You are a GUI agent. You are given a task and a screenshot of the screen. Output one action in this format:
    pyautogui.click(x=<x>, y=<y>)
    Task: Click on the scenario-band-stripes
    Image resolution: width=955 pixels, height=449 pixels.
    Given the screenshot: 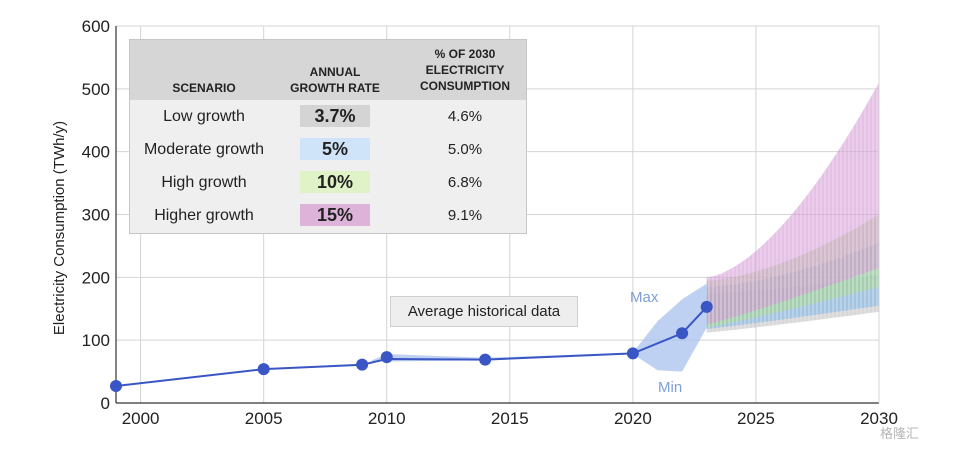 What is the action you would take?
    pyautogui.click(x=792, y=203)
    